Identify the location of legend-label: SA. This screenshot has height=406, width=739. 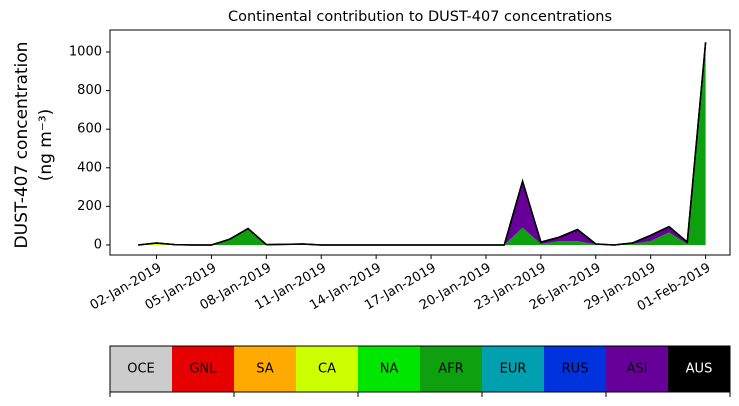
(264, 369).